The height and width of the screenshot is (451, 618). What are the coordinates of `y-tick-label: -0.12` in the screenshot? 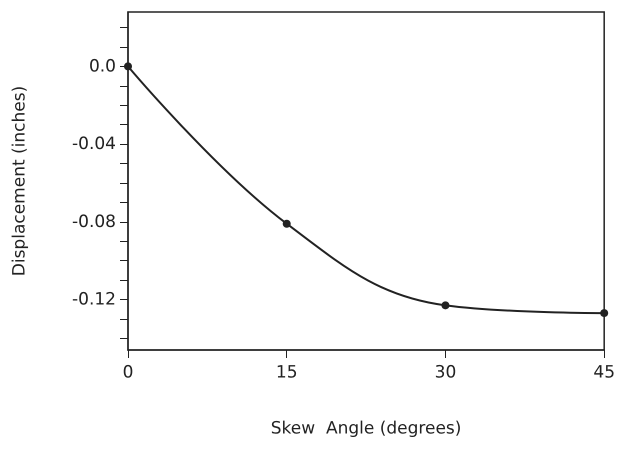 It's located at (94, 299).